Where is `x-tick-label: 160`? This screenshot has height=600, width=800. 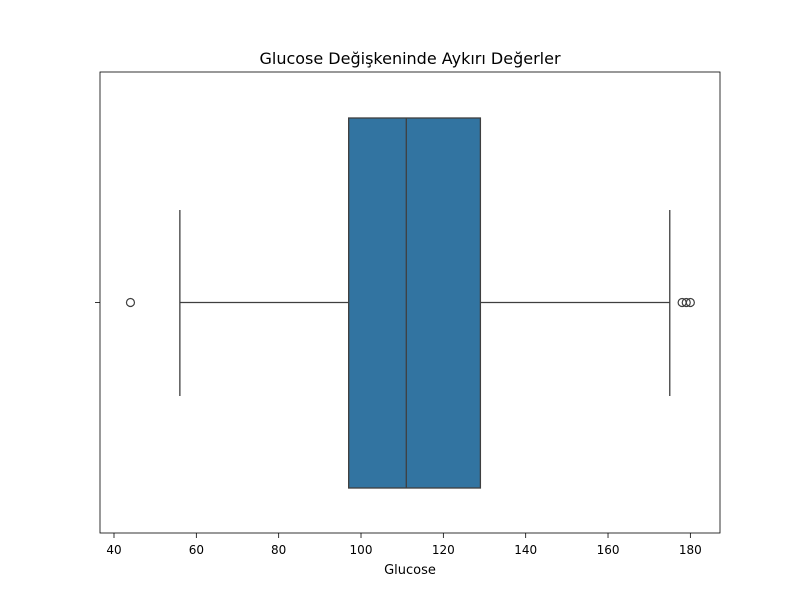
x-tick-label: 160 is located at coordinates (608, 550).